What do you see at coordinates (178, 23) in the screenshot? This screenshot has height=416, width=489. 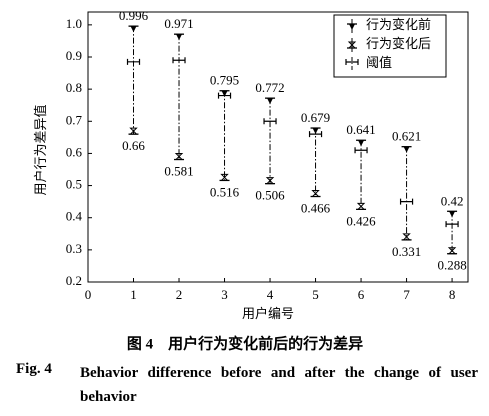 I see `value-label: 0.971` at bounding box center [178, 23].